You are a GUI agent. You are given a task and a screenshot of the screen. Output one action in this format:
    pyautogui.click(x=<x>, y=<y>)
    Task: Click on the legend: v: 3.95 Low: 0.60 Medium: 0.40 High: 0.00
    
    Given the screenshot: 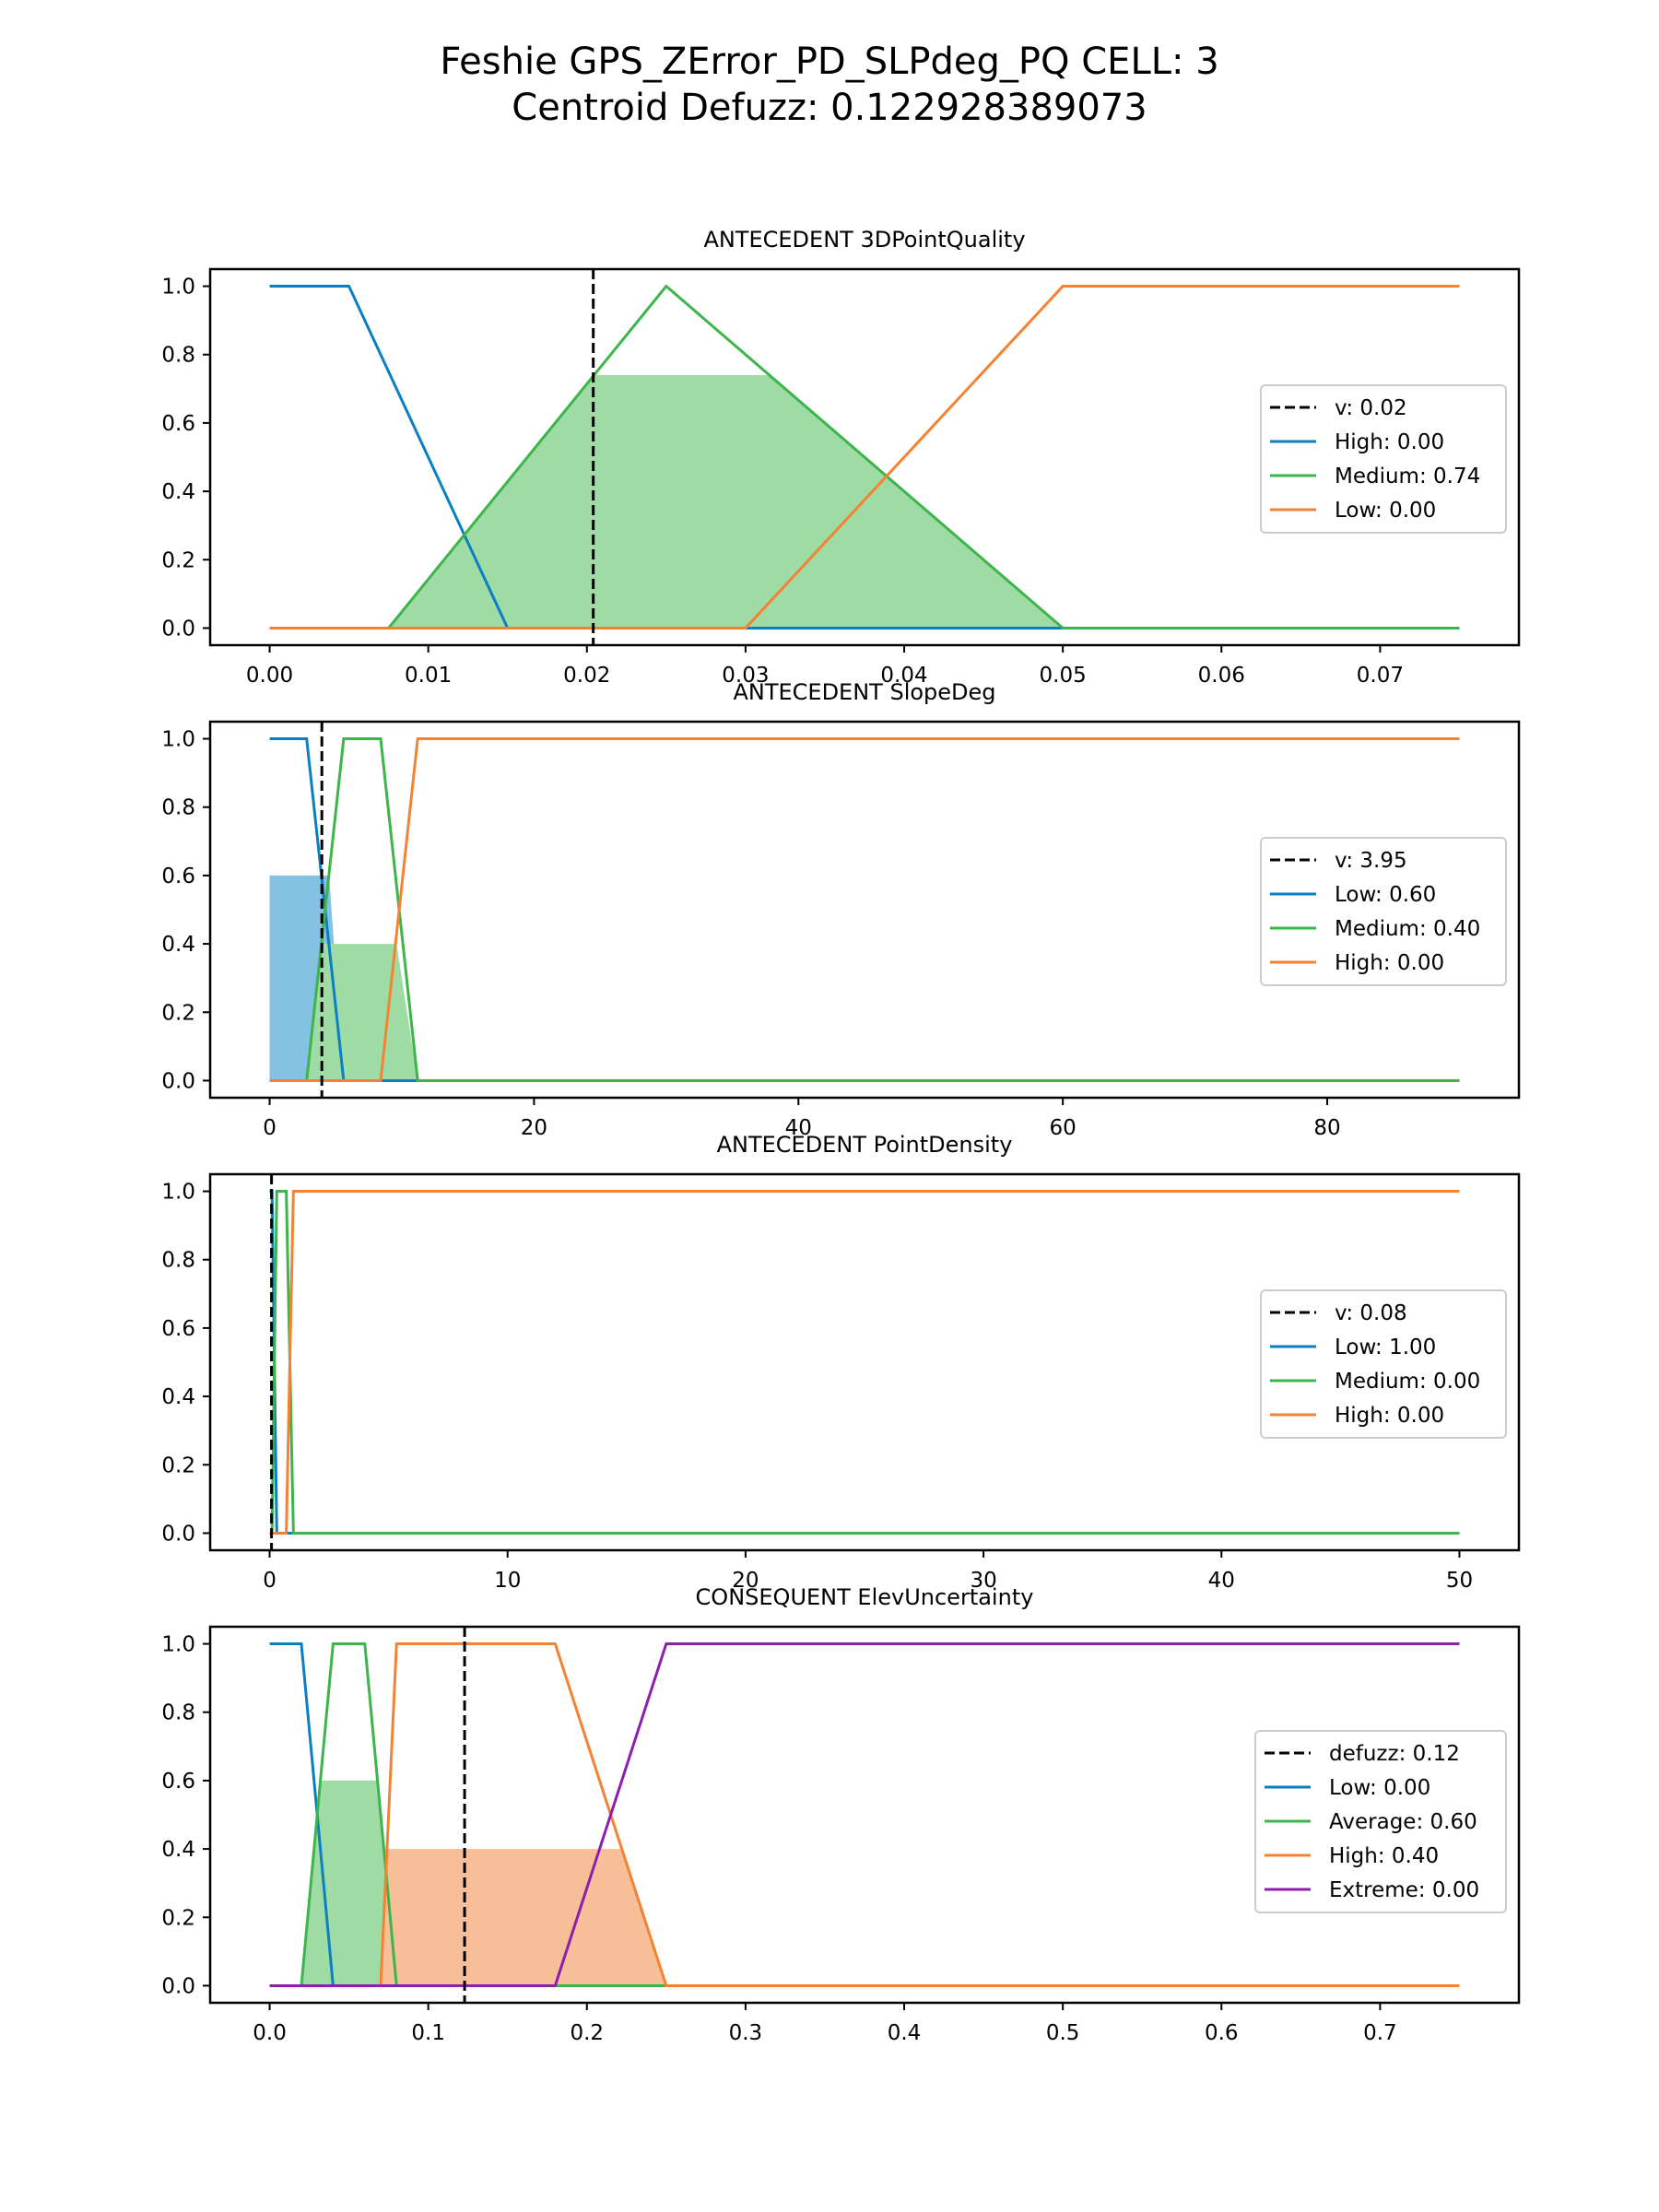 What is the action you would take?
    pyautogui.click(x=1383, y=911)
    